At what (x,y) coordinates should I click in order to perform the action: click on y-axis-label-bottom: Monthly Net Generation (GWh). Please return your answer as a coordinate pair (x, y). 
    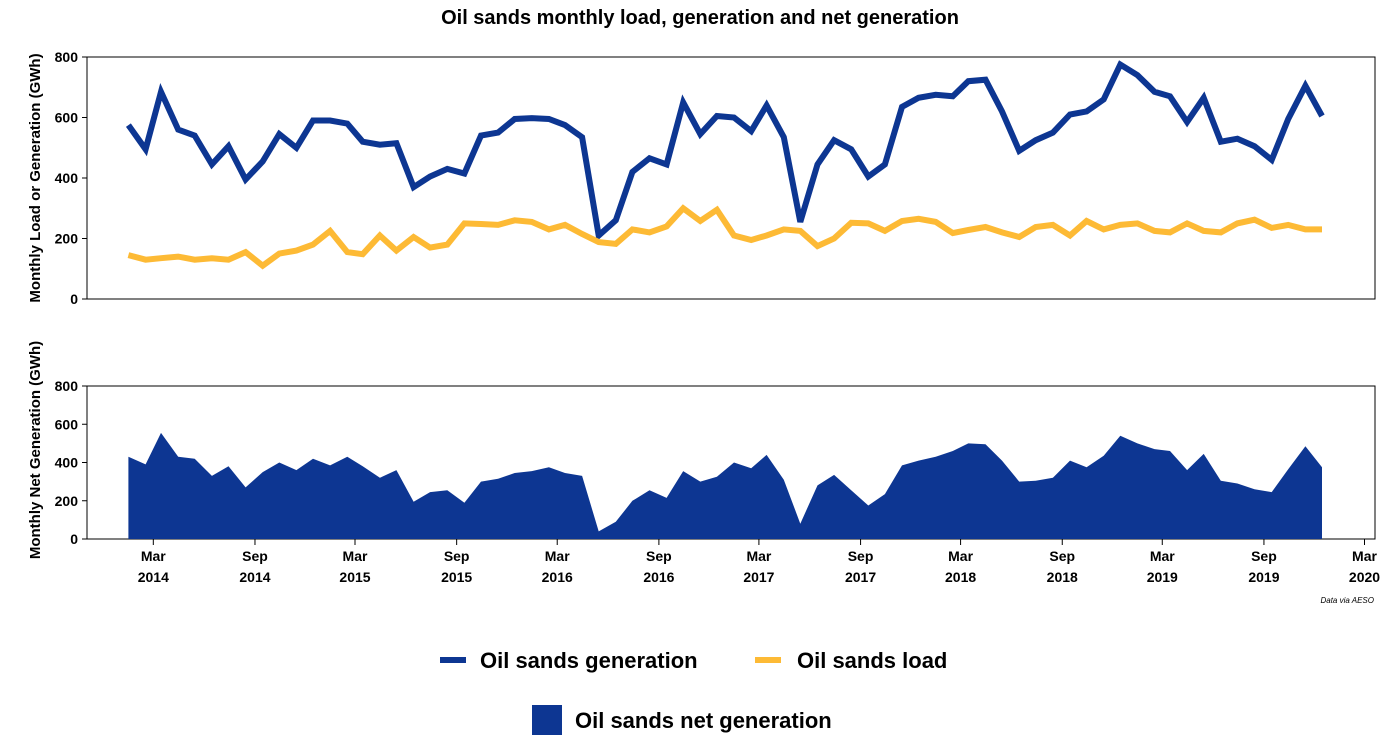
    Looking at the image, I should click on (35, 450).